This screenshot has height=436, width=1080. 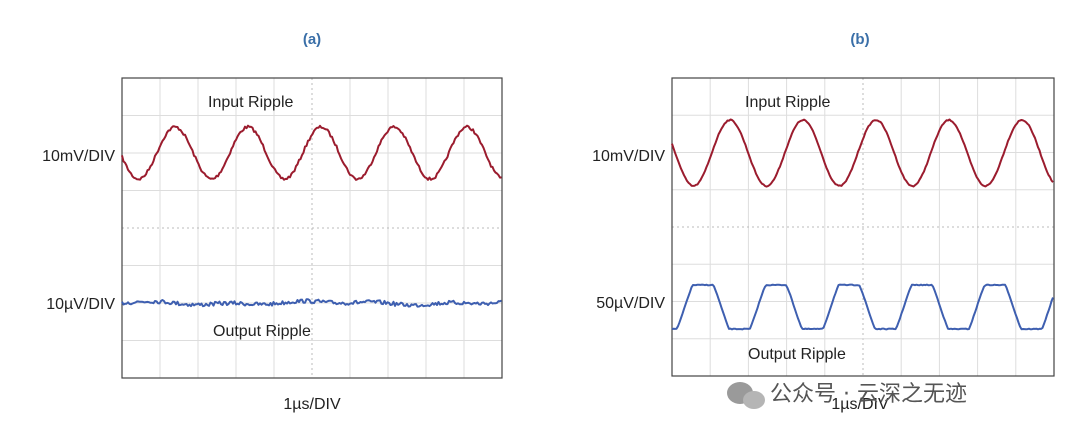 What do you see at coordinates (80, 304) in the screenshot?
I see `scale-label: 10µV/DIV` at bounding box center [80, 304].